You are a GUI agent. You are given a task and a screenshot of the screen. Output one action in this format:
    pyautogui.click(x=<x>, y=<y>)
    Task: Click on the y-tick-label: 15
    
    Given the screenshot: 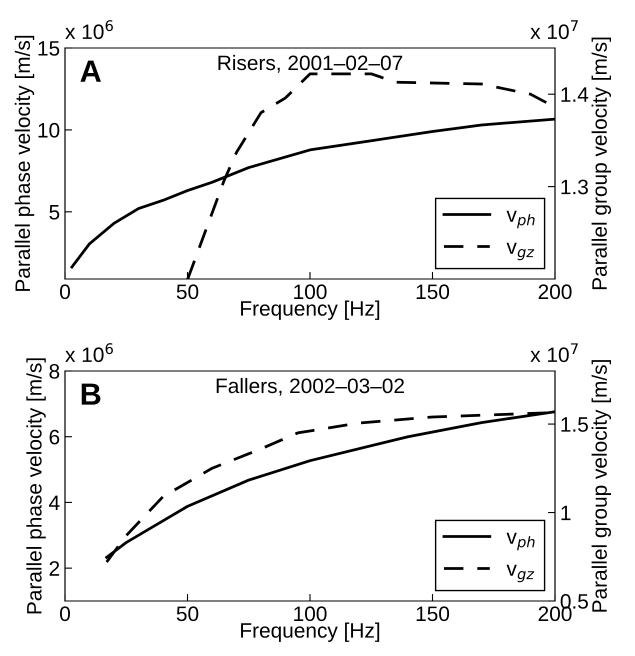 What is the action you would take?
    pyautogui.click(x=49, y=48)
    